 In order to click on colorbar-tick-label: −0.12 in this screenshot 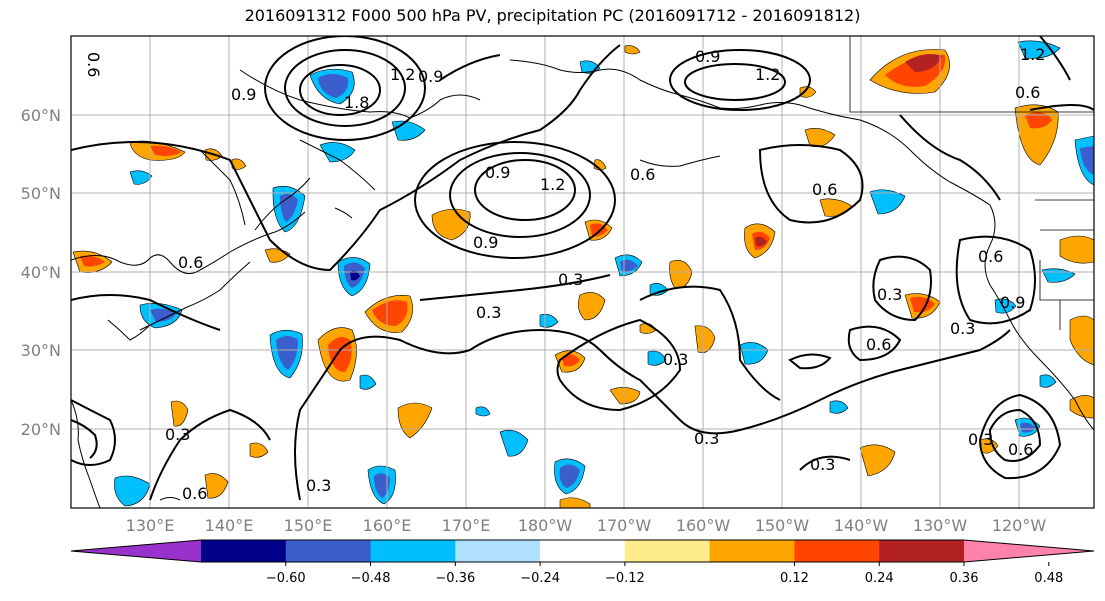, I will do `click(625, 578)`.